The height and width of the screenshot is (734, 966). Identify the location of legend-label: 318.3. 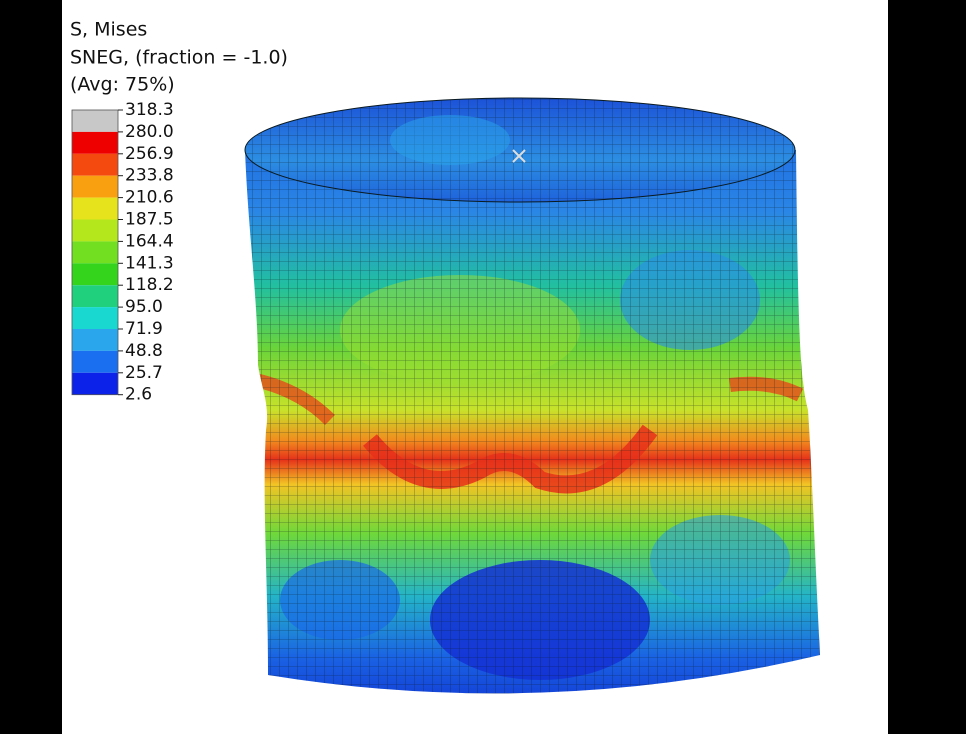
(149, 110).